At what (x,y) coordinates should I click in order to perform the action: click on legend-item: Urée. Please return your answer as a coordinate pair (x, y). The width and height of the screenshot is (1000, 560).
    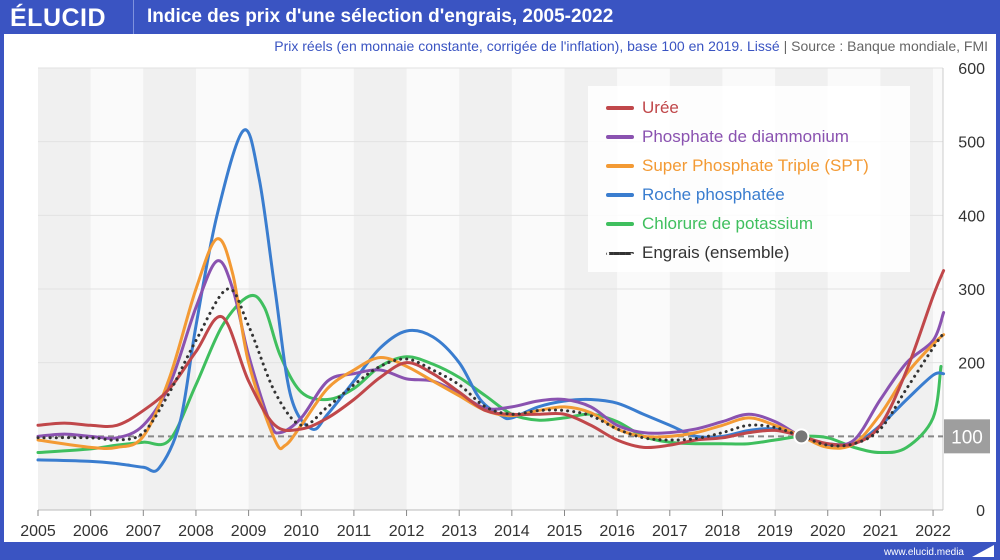
    Looking at the image, I should click on (642, 108).